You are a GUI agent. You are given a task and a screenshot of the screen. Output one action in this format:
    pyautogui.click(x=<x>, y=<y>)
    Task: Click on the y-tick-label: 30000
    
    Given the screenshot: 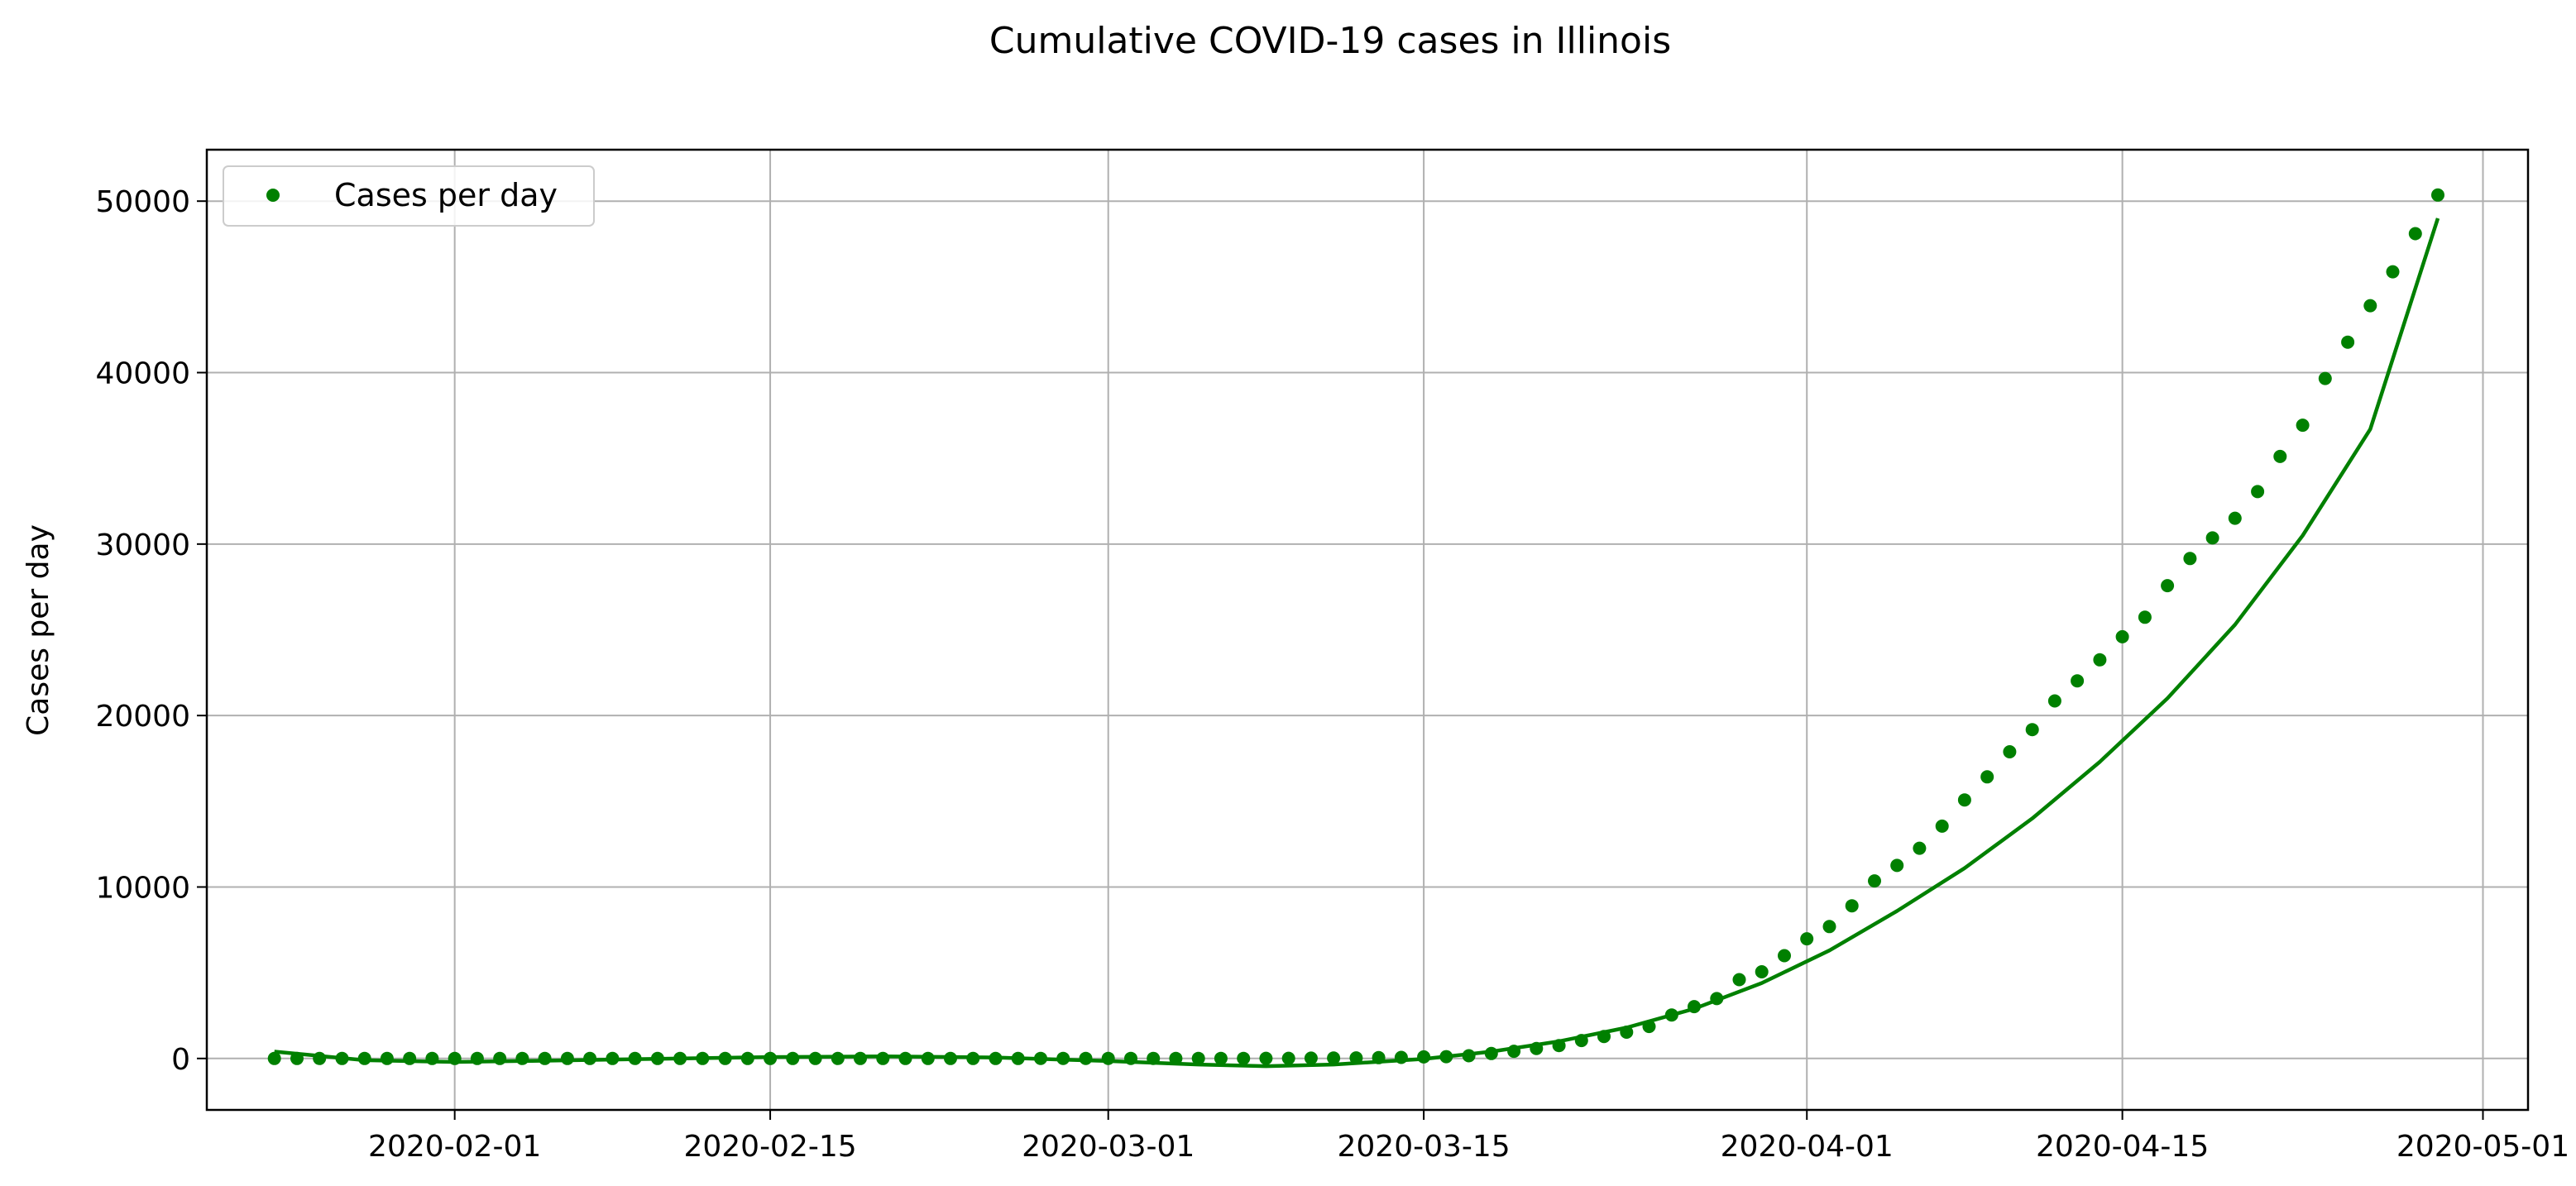 What is the action you would take?
    pyautogui.click(x=142, y=545)
    